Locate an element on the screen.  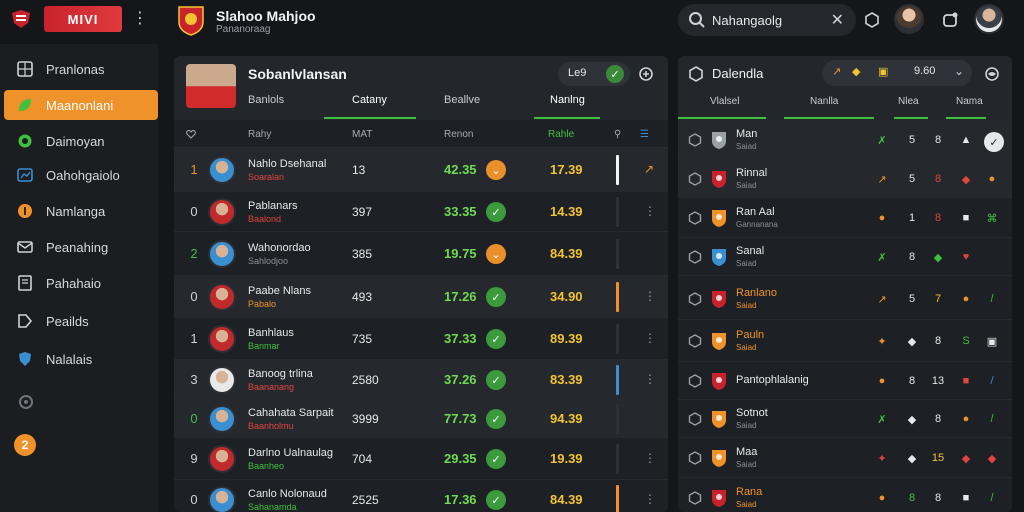
sidebar-item-1: Pranlonas is located at coordinates (81, 69).